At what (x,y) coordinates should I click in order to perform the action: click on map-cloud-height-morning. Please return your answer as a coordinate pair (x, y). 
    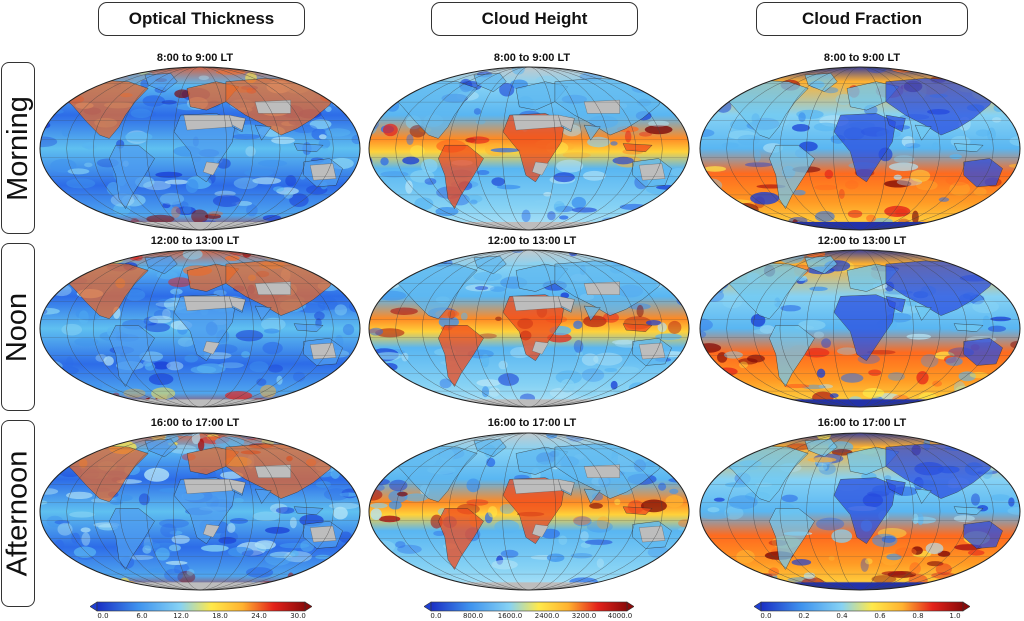
    Looking at the image, I should click on (529, 148).